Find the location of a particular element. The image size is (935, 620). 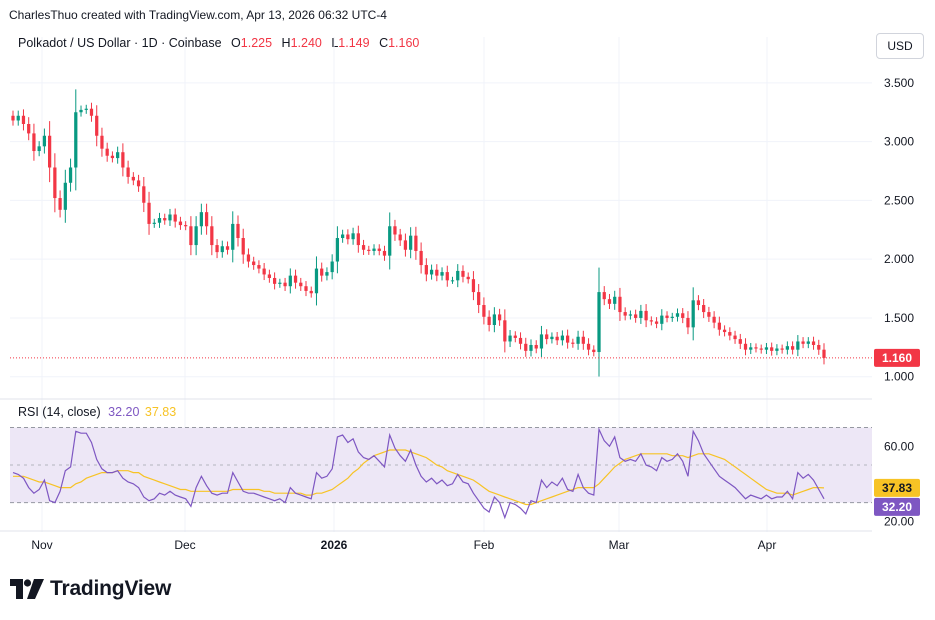

open-value: 1.225 is located at coordinates (256, 43).